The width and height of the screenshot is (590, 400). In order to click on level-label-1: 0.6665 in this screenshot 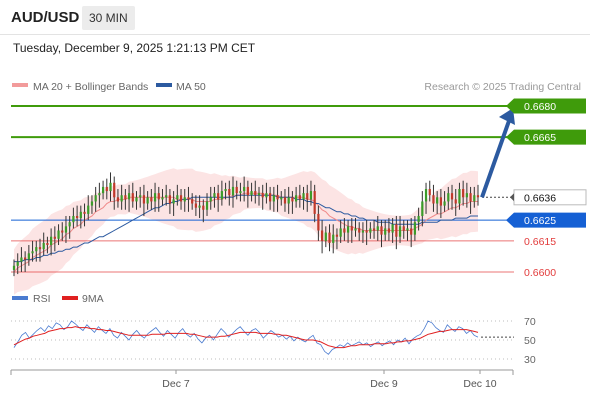, I will do `click(540, 138)`.